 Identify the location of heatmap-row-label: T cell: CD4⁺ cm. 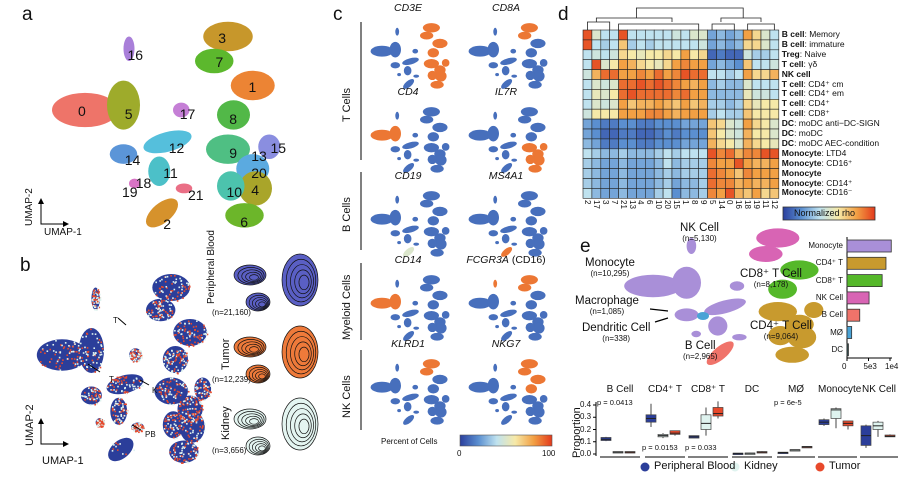
(813, 84).